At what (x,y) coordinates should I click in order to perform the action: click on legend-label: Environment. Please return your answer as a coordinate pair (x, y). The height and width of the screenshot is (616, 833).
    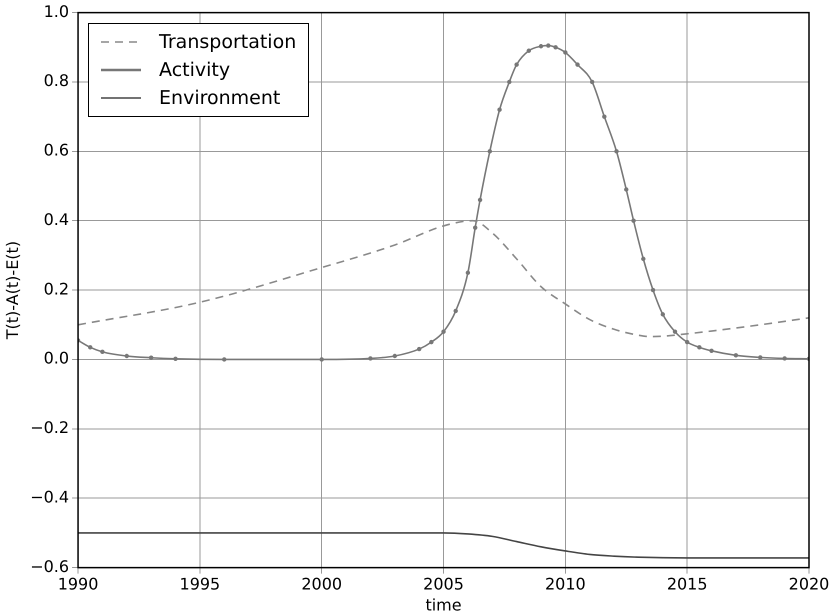
    Looking at the image, I should click on (219, 97).